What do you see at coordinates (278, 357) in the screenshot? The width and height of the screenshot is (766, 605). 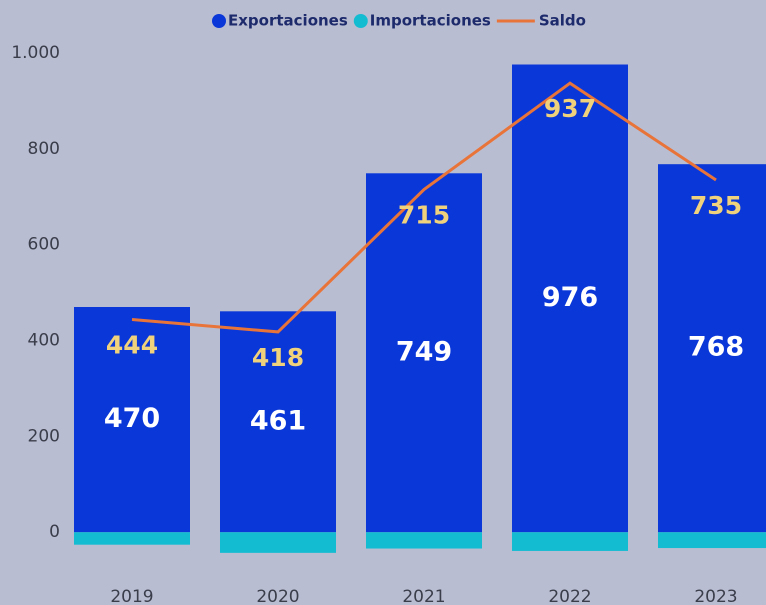 I see `value-label: 418` at bounding box center [278, 357].